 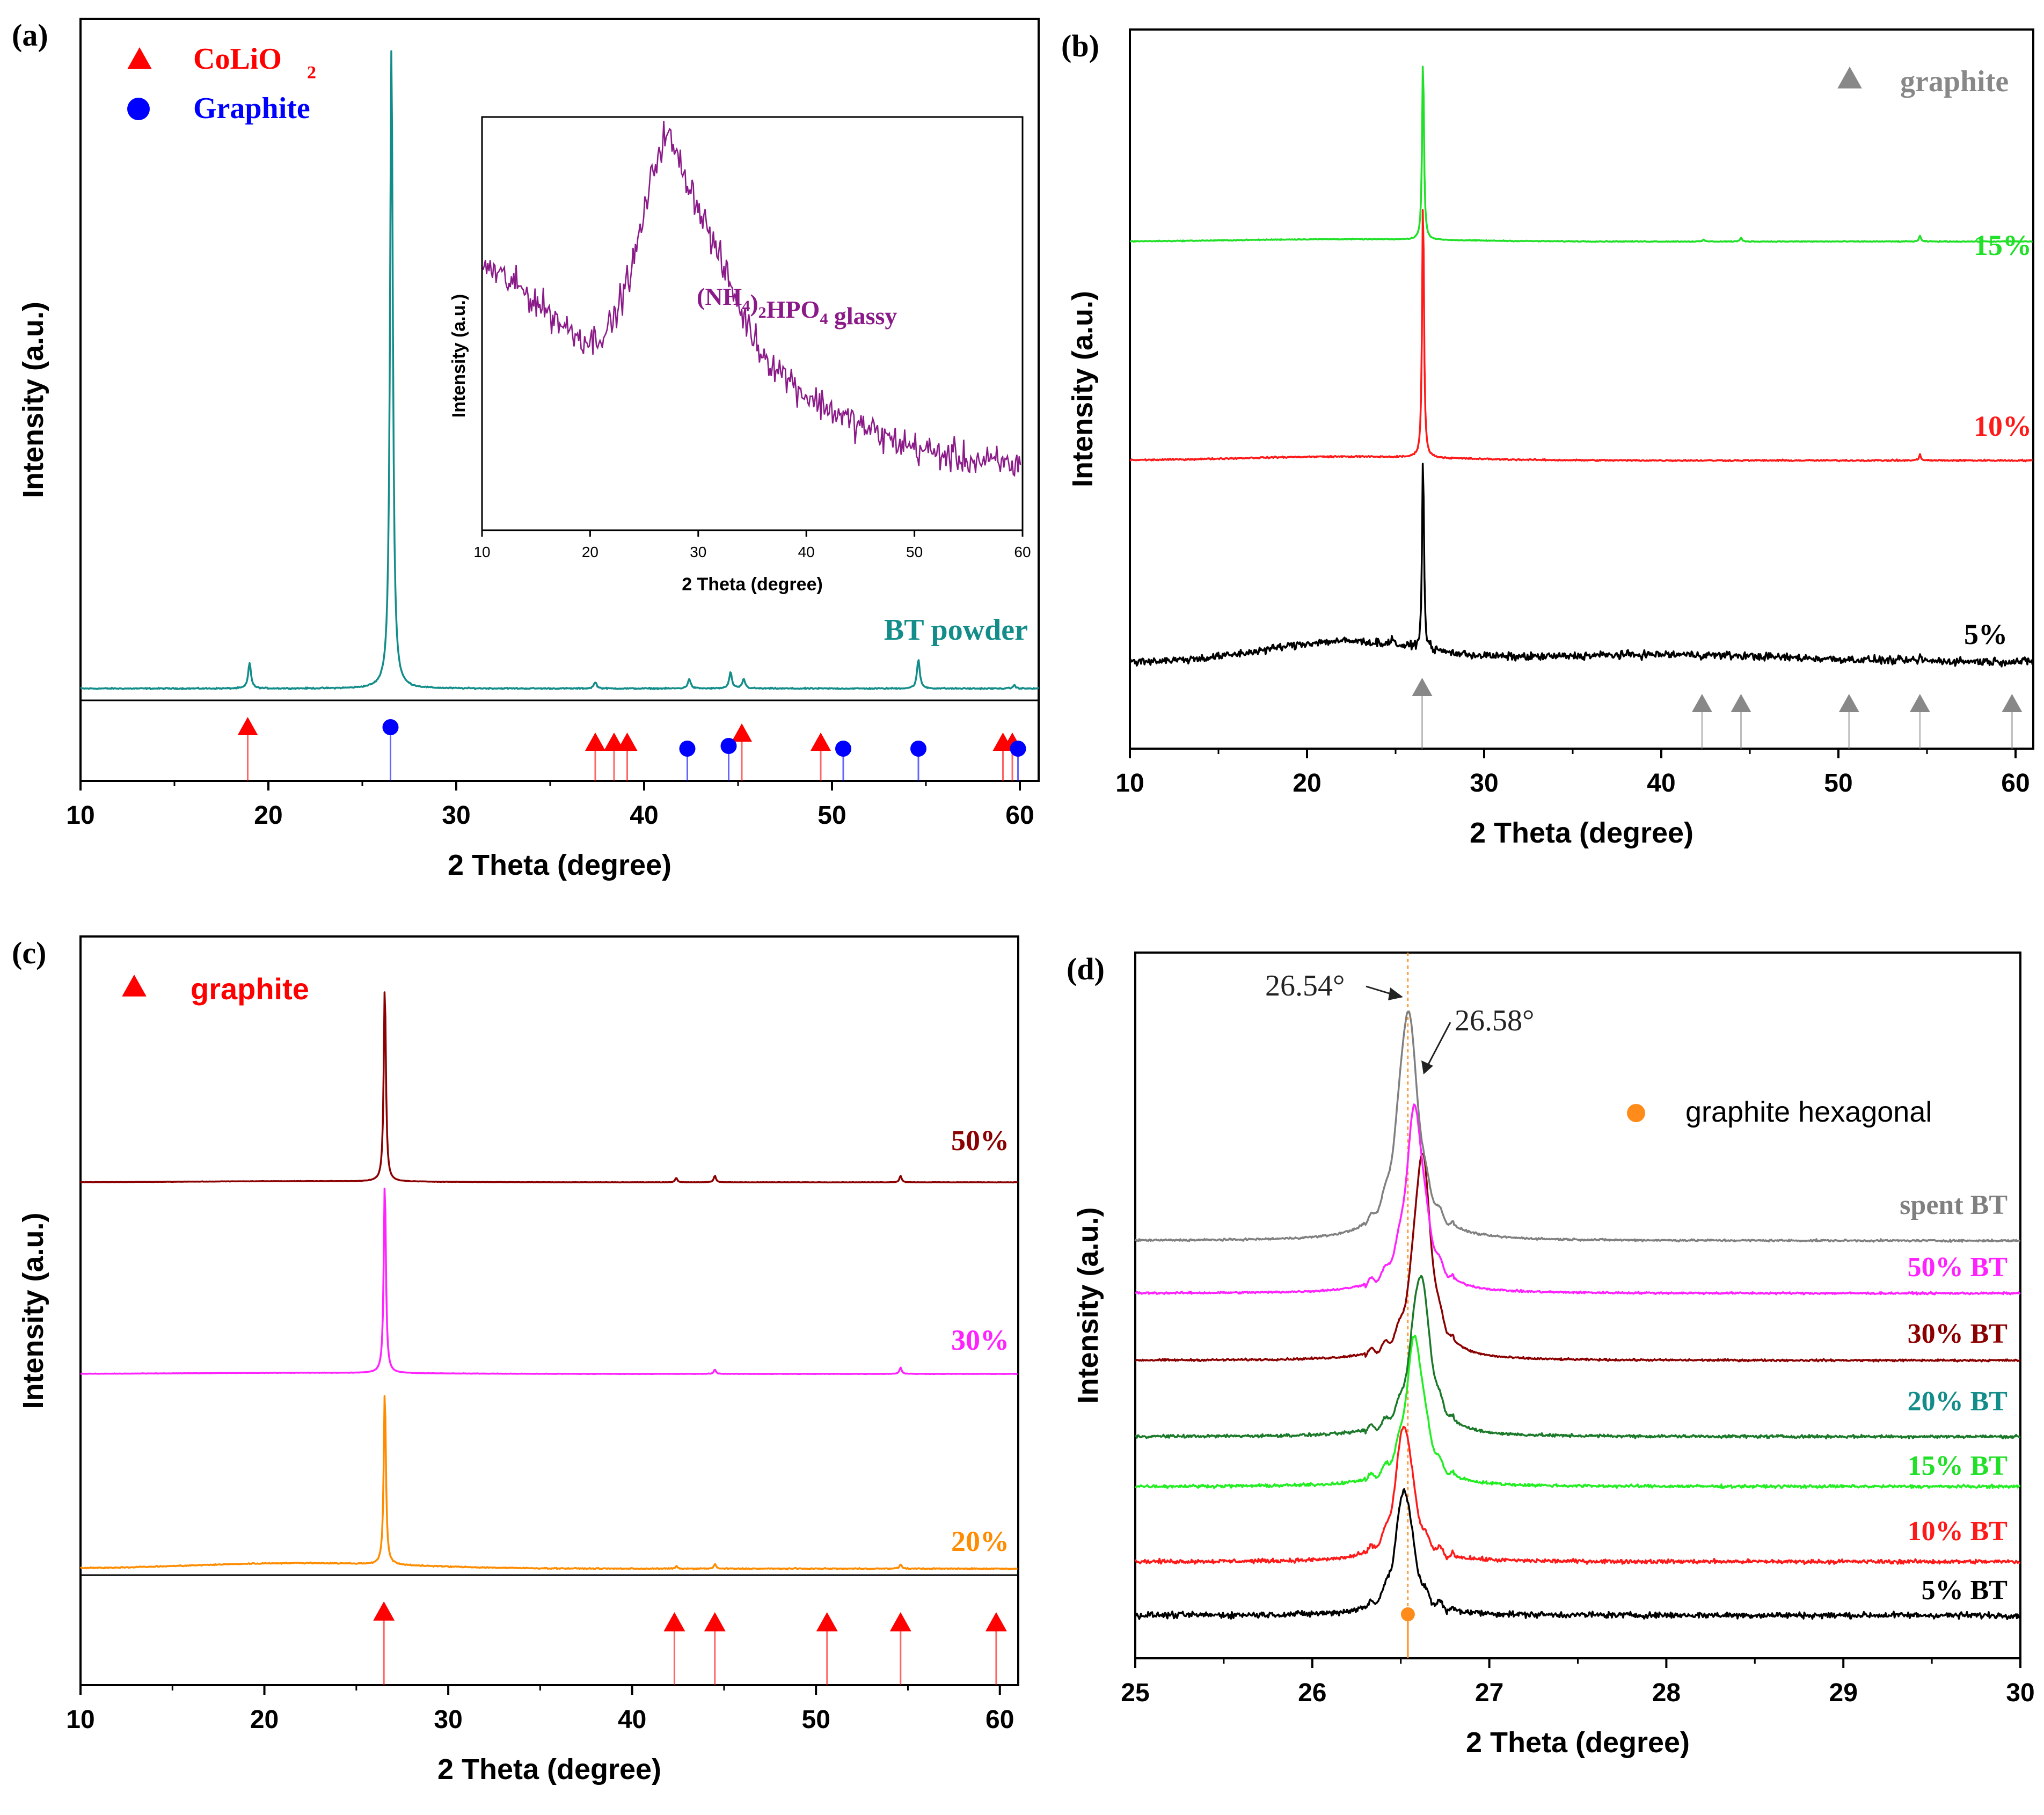 I want to click on series-label: 30% BT, so click(x=1958, y=1334).